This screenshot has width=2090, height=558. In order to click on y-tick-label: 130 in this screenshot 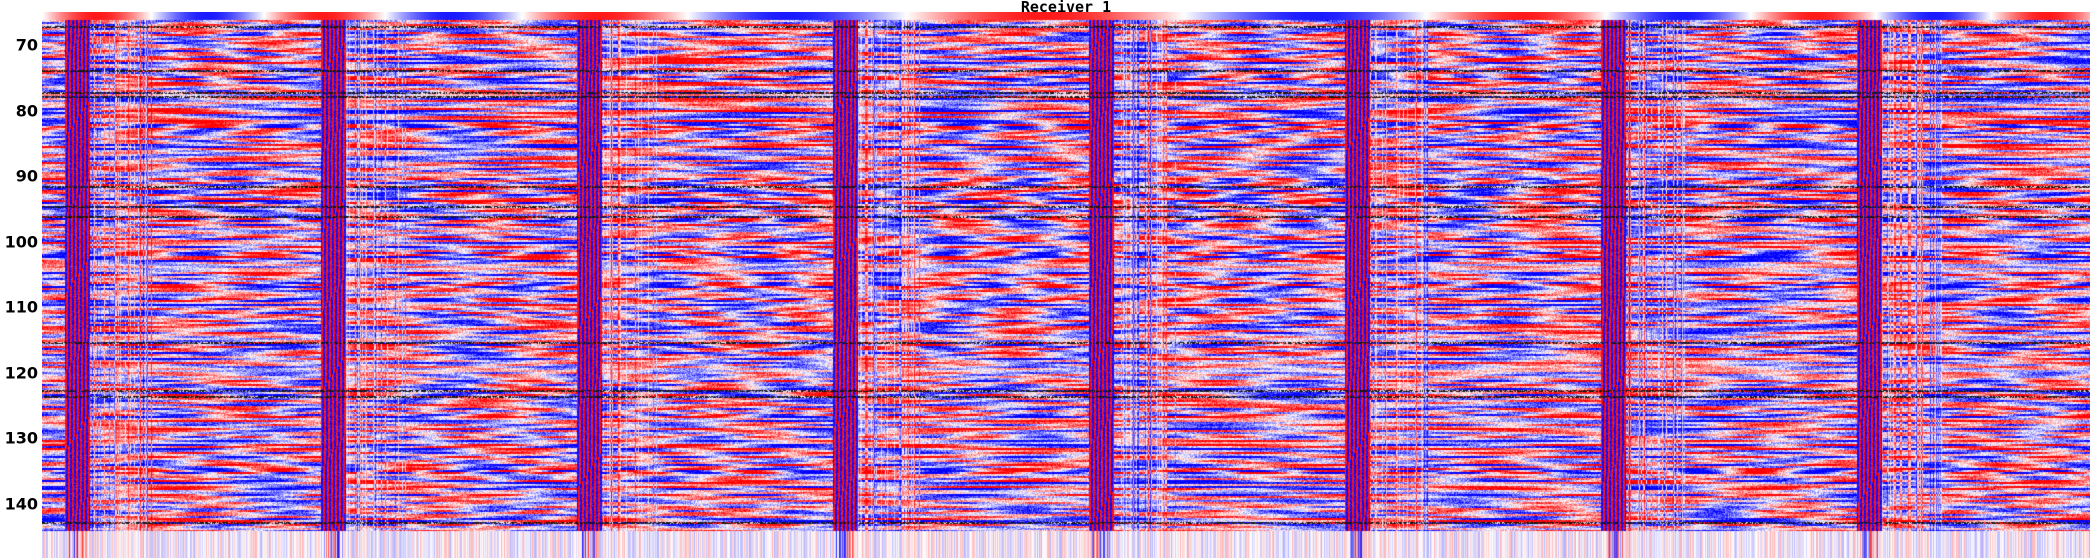, I will do `click(21, 438)`.